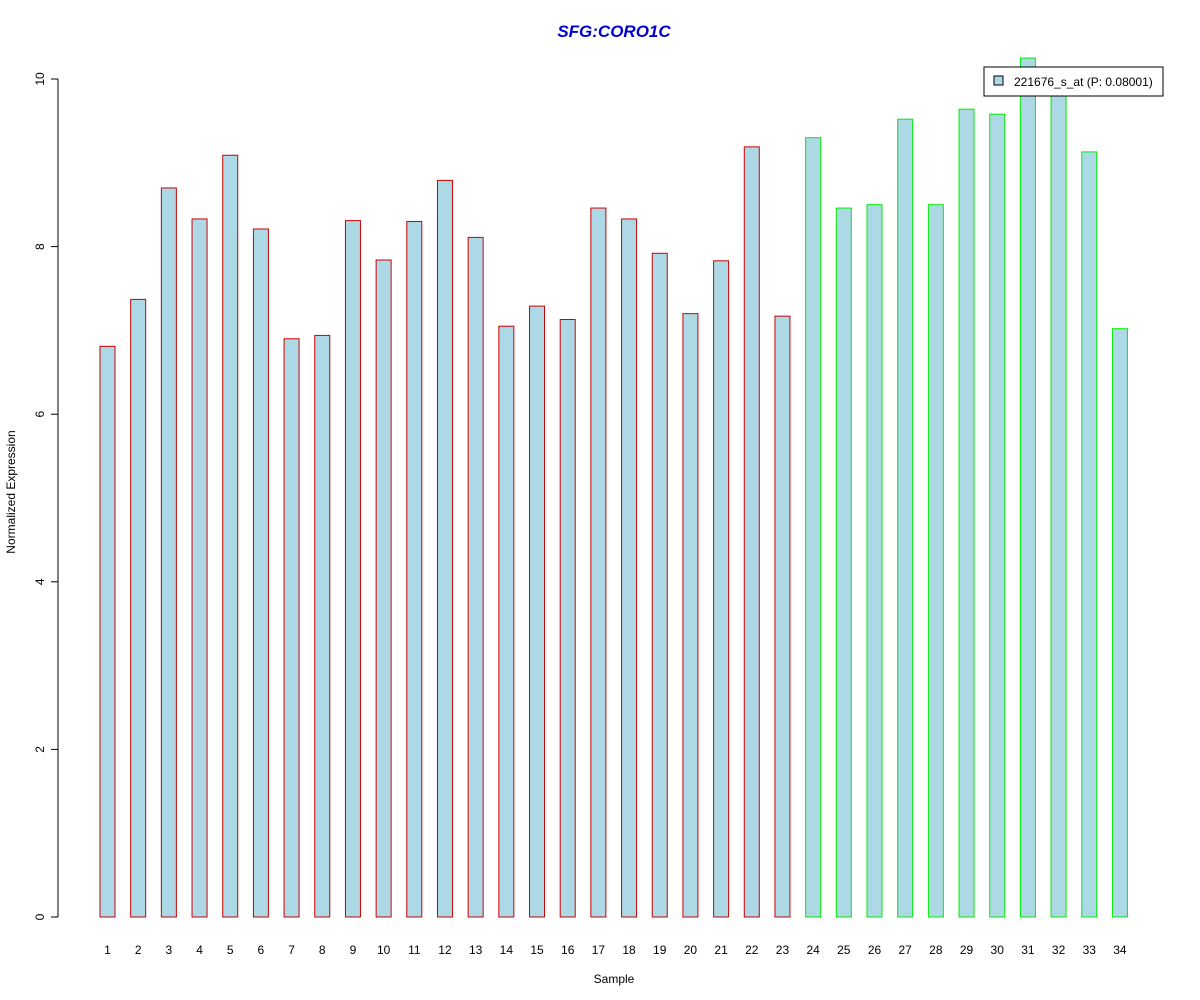  I want to click on x-tick-label: 26, so click(875, 950).